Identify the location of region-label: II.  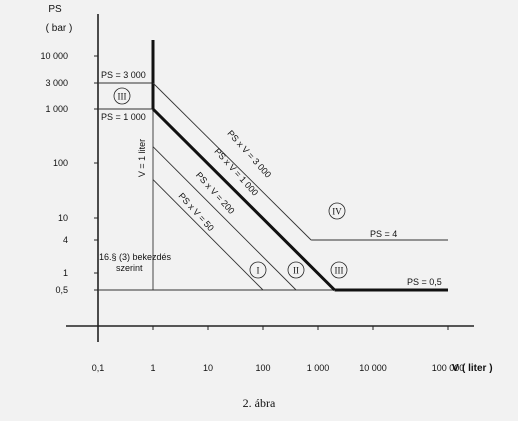
(296, 271).